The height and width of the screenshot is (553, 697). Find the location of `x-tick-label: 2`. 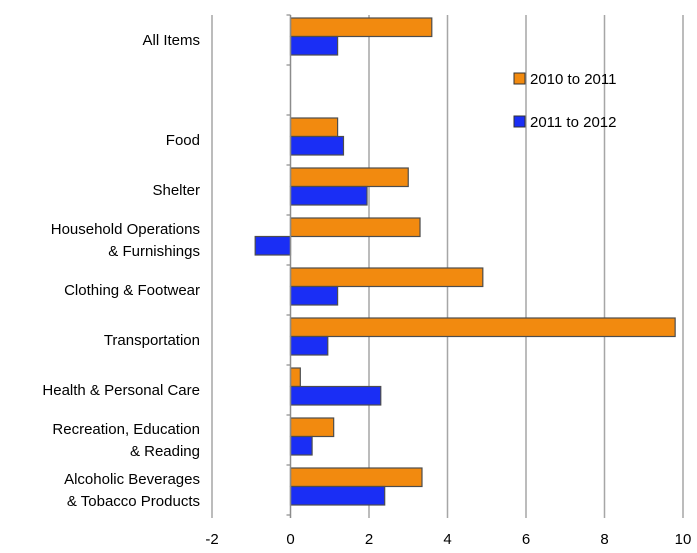

x-tick-label: 2 is located at coordinates (369, 539).